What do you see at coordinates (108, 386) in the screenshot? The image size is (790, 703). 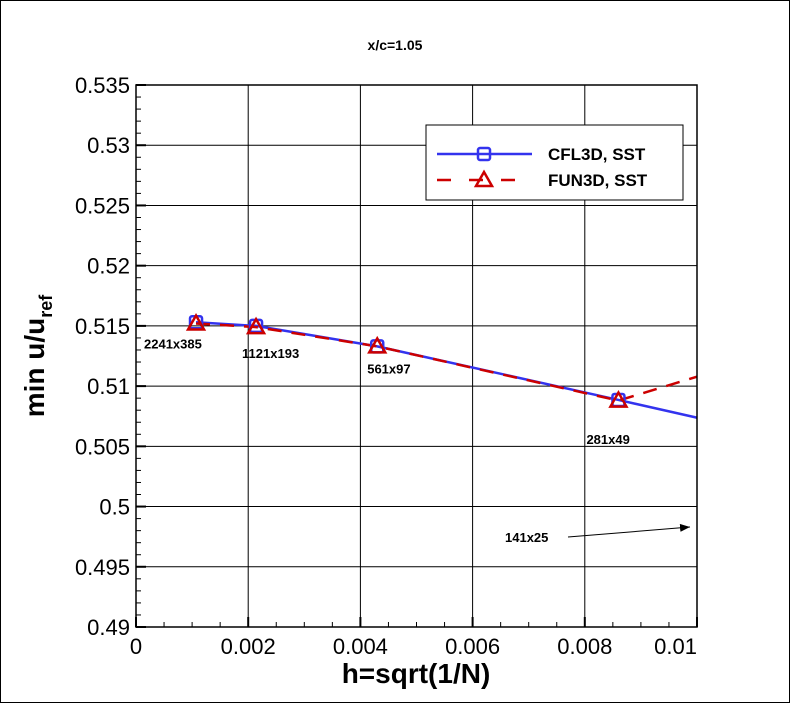 I see `y-tick-label: 0.51` at bounding box center [108, 386].